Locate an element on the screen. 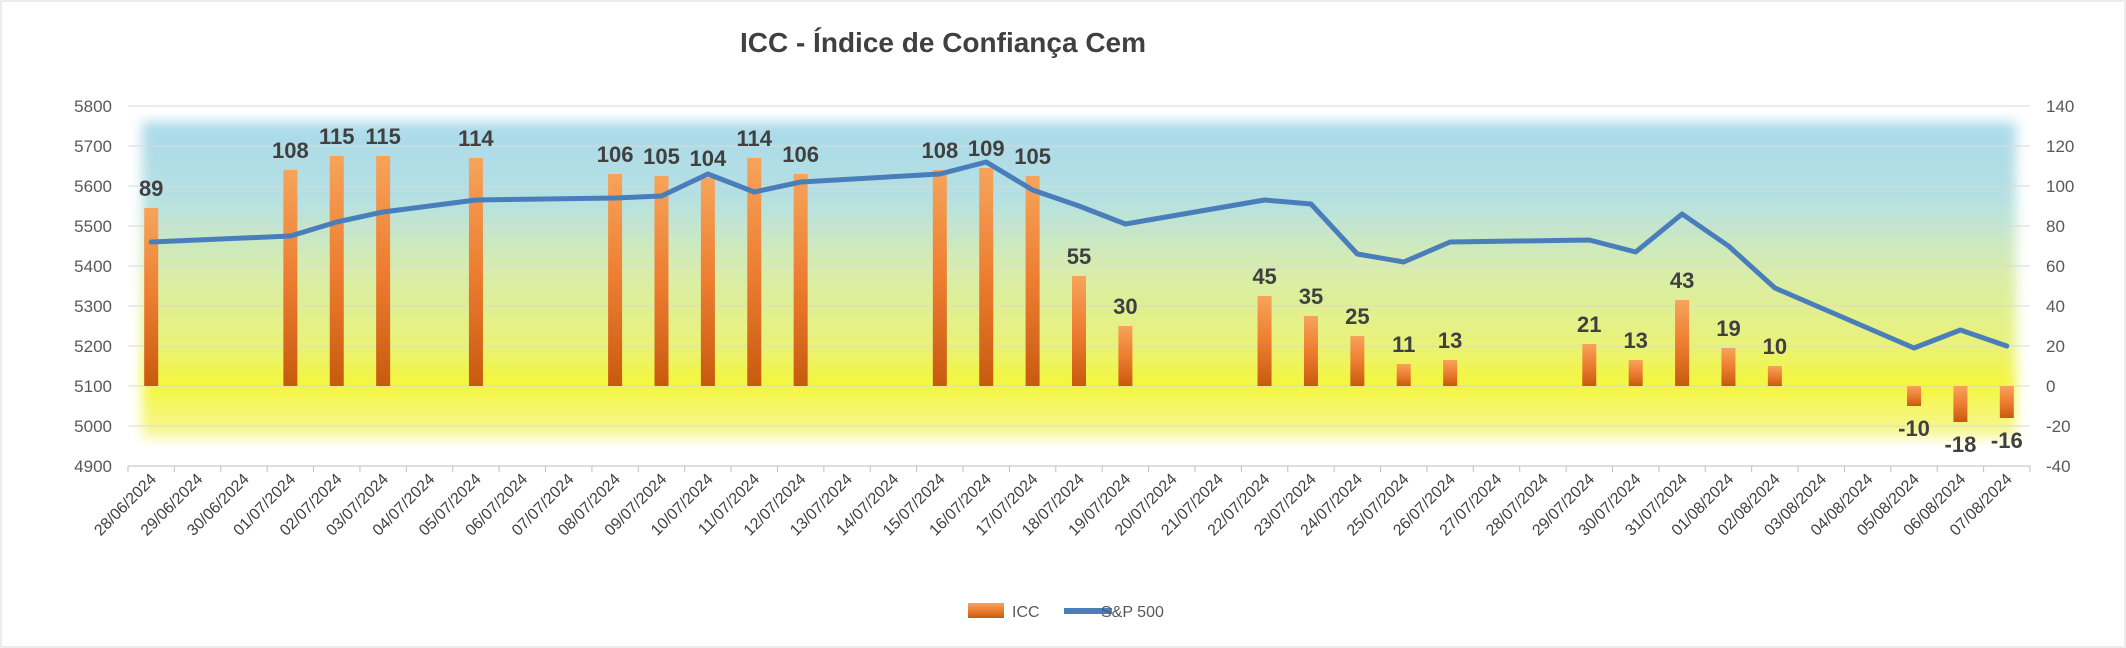 The width and height of the screenshot is (2126, 648). left-tick-label: 5100 is located at coordinates (93, 386).